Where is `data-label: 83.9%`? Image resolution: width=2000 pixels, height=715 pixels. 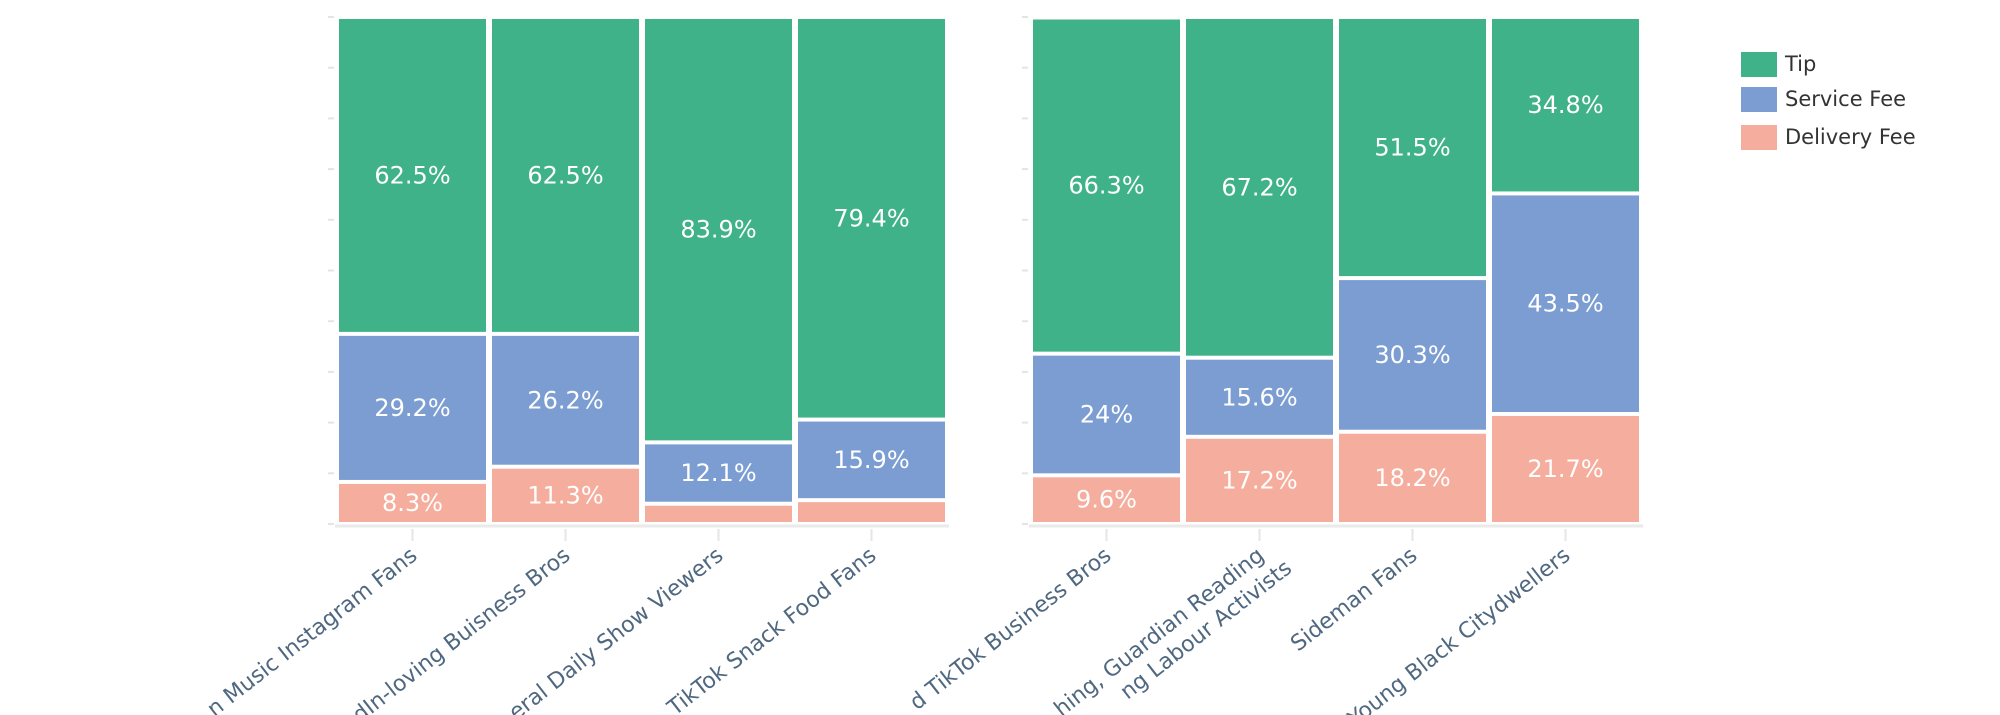 data-label: 83.9% is located at coordinates (718, 230).